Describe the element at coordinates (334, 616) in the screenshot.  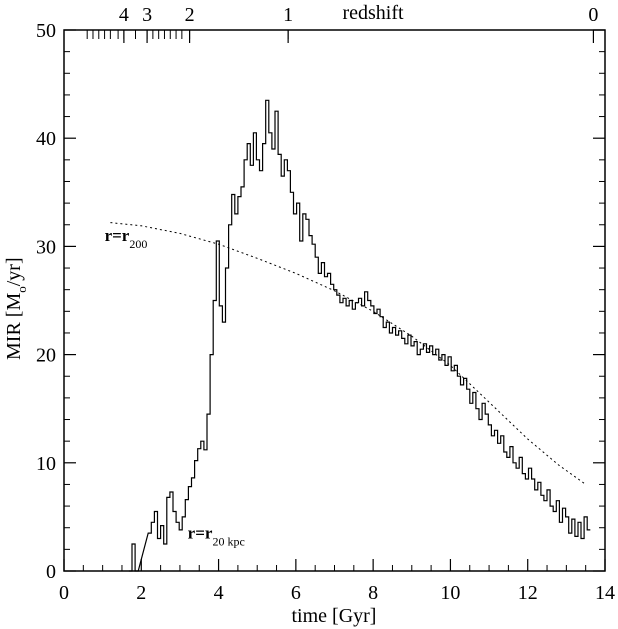
I see `x-axis-label: time [Gyr]` at that location.